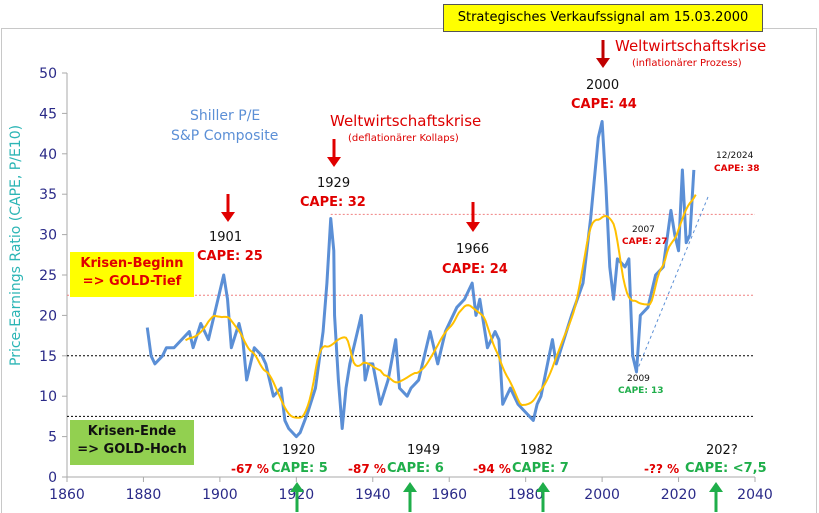 The height and width of the screenshot is (513, 819). I want to click on label-1949-cape: CAPE: 6, so click(415, 468).